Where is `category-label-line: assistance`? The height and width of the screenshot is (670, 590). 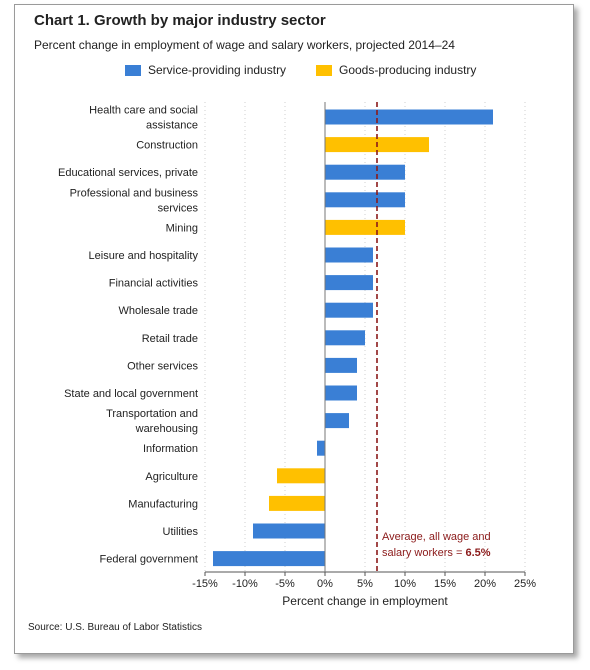 category-label-line: assistance is located at coordinates (172, 126).